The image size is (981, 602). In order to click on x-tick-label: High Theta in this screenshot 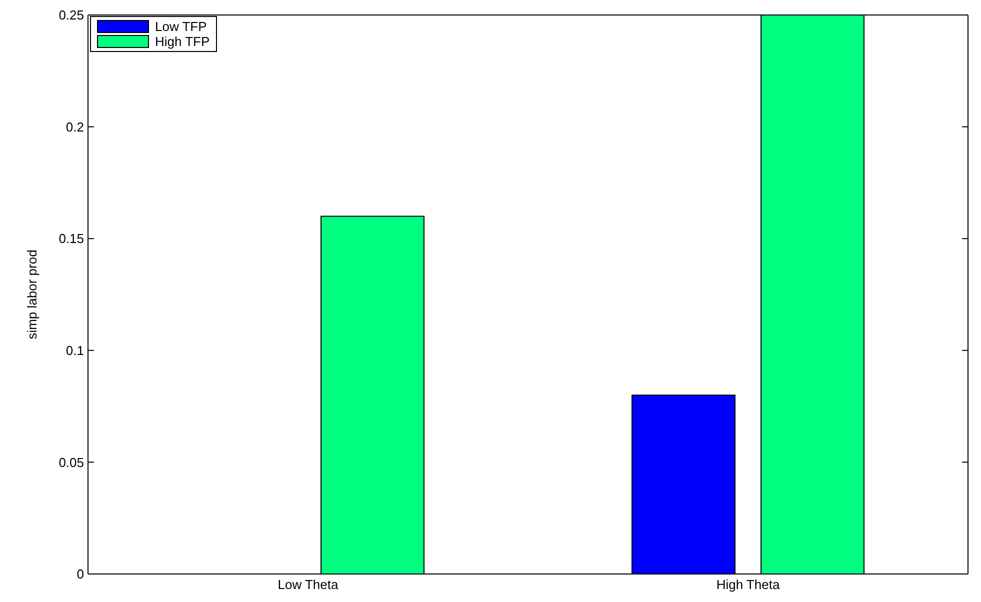, I will do `click(748, 584)`.